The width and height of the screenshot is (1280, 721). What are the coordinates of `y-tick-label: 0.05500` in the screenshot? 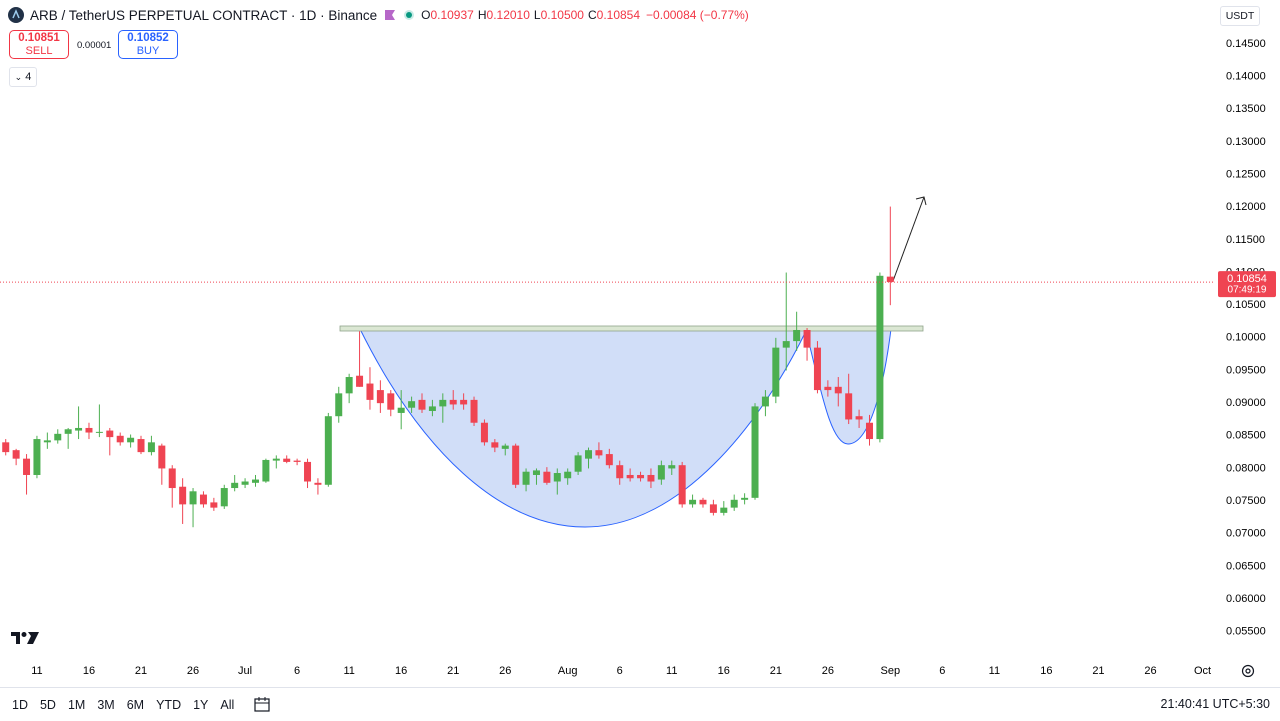 It's located at (1246, 632).